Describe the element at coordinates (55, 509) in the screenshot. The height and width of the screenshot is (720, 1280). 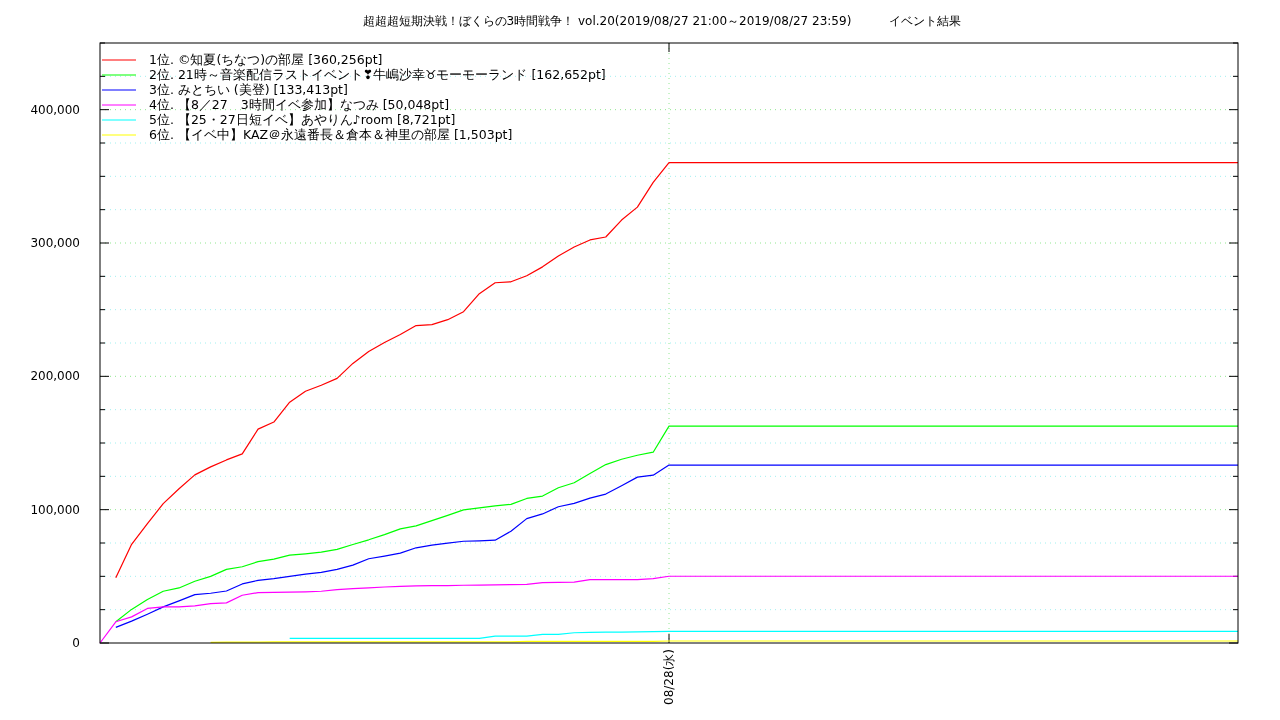
I see `y-tick-label: 100,000` at that location.